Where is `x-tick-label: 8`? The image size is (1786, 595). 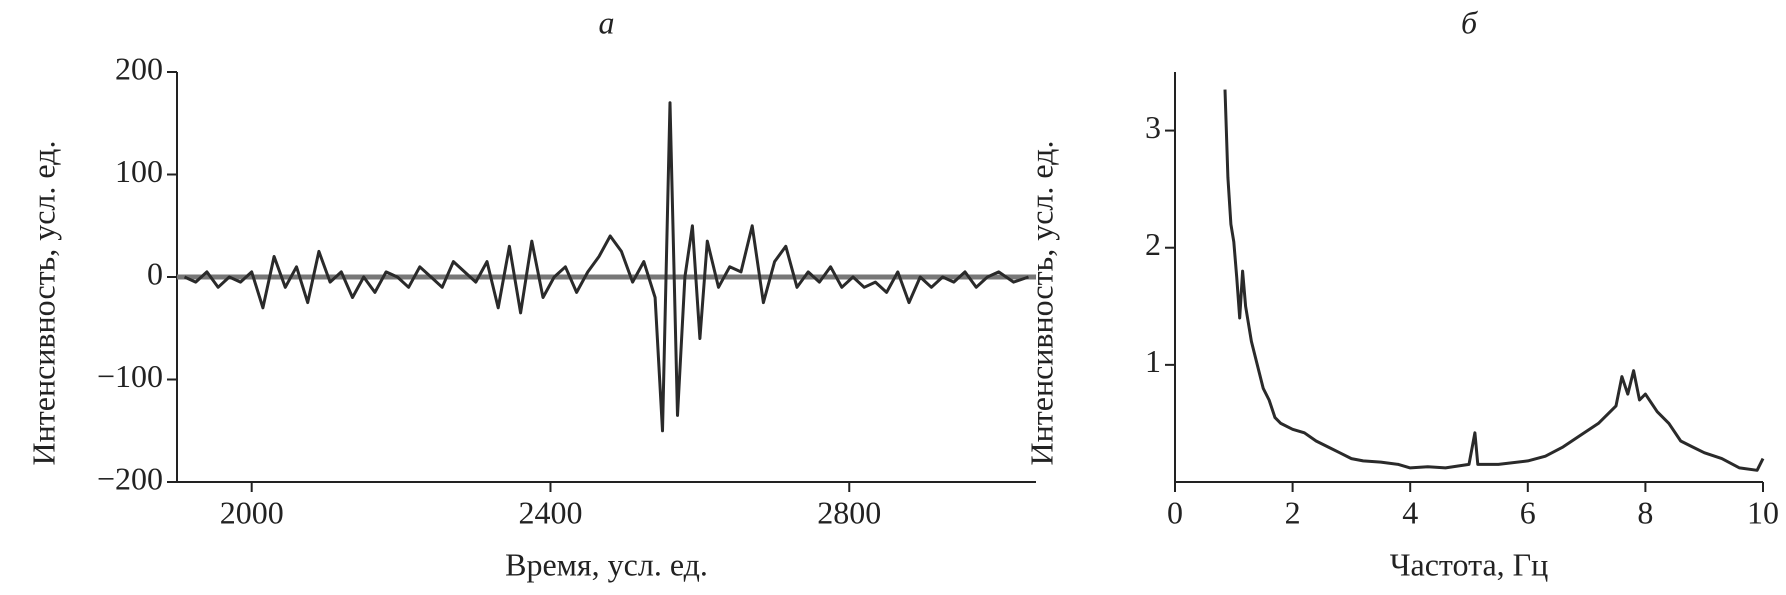 x-tick-label: 8 is located at coordinates (1645, 512).